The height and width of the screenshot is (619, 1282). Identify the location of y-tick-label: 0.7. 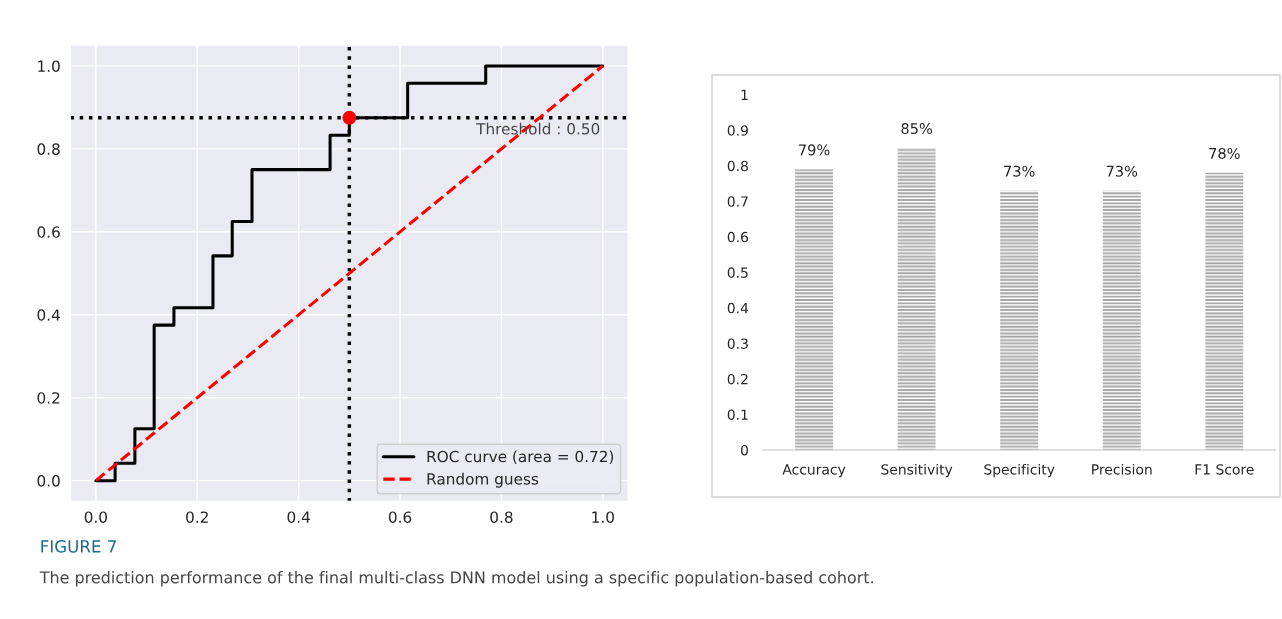
(737, 201).